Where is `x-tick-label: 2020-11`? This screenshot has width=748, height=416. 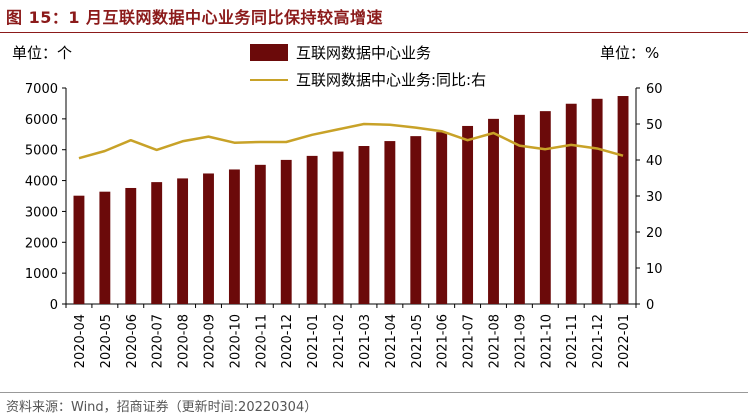
x-tick-label: 2020-11 is located at coordinates (261, 341).